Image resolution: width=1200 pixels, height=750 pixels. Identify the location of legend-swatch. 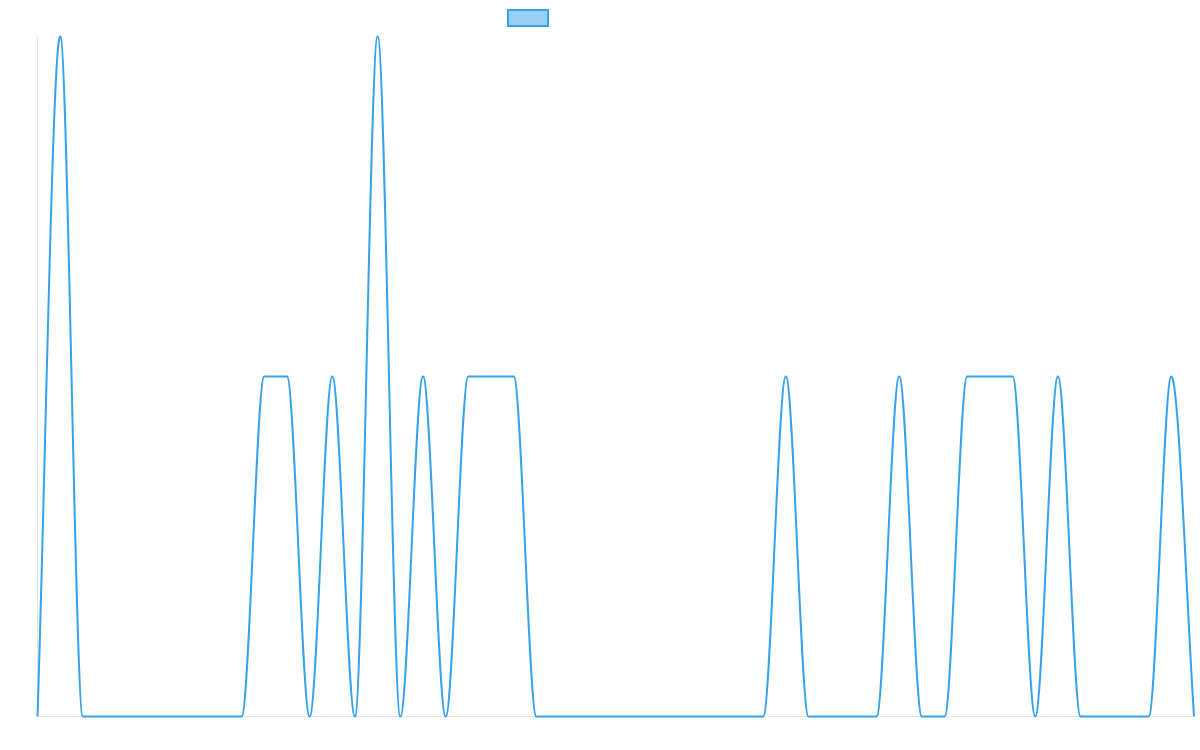
(528, 18).